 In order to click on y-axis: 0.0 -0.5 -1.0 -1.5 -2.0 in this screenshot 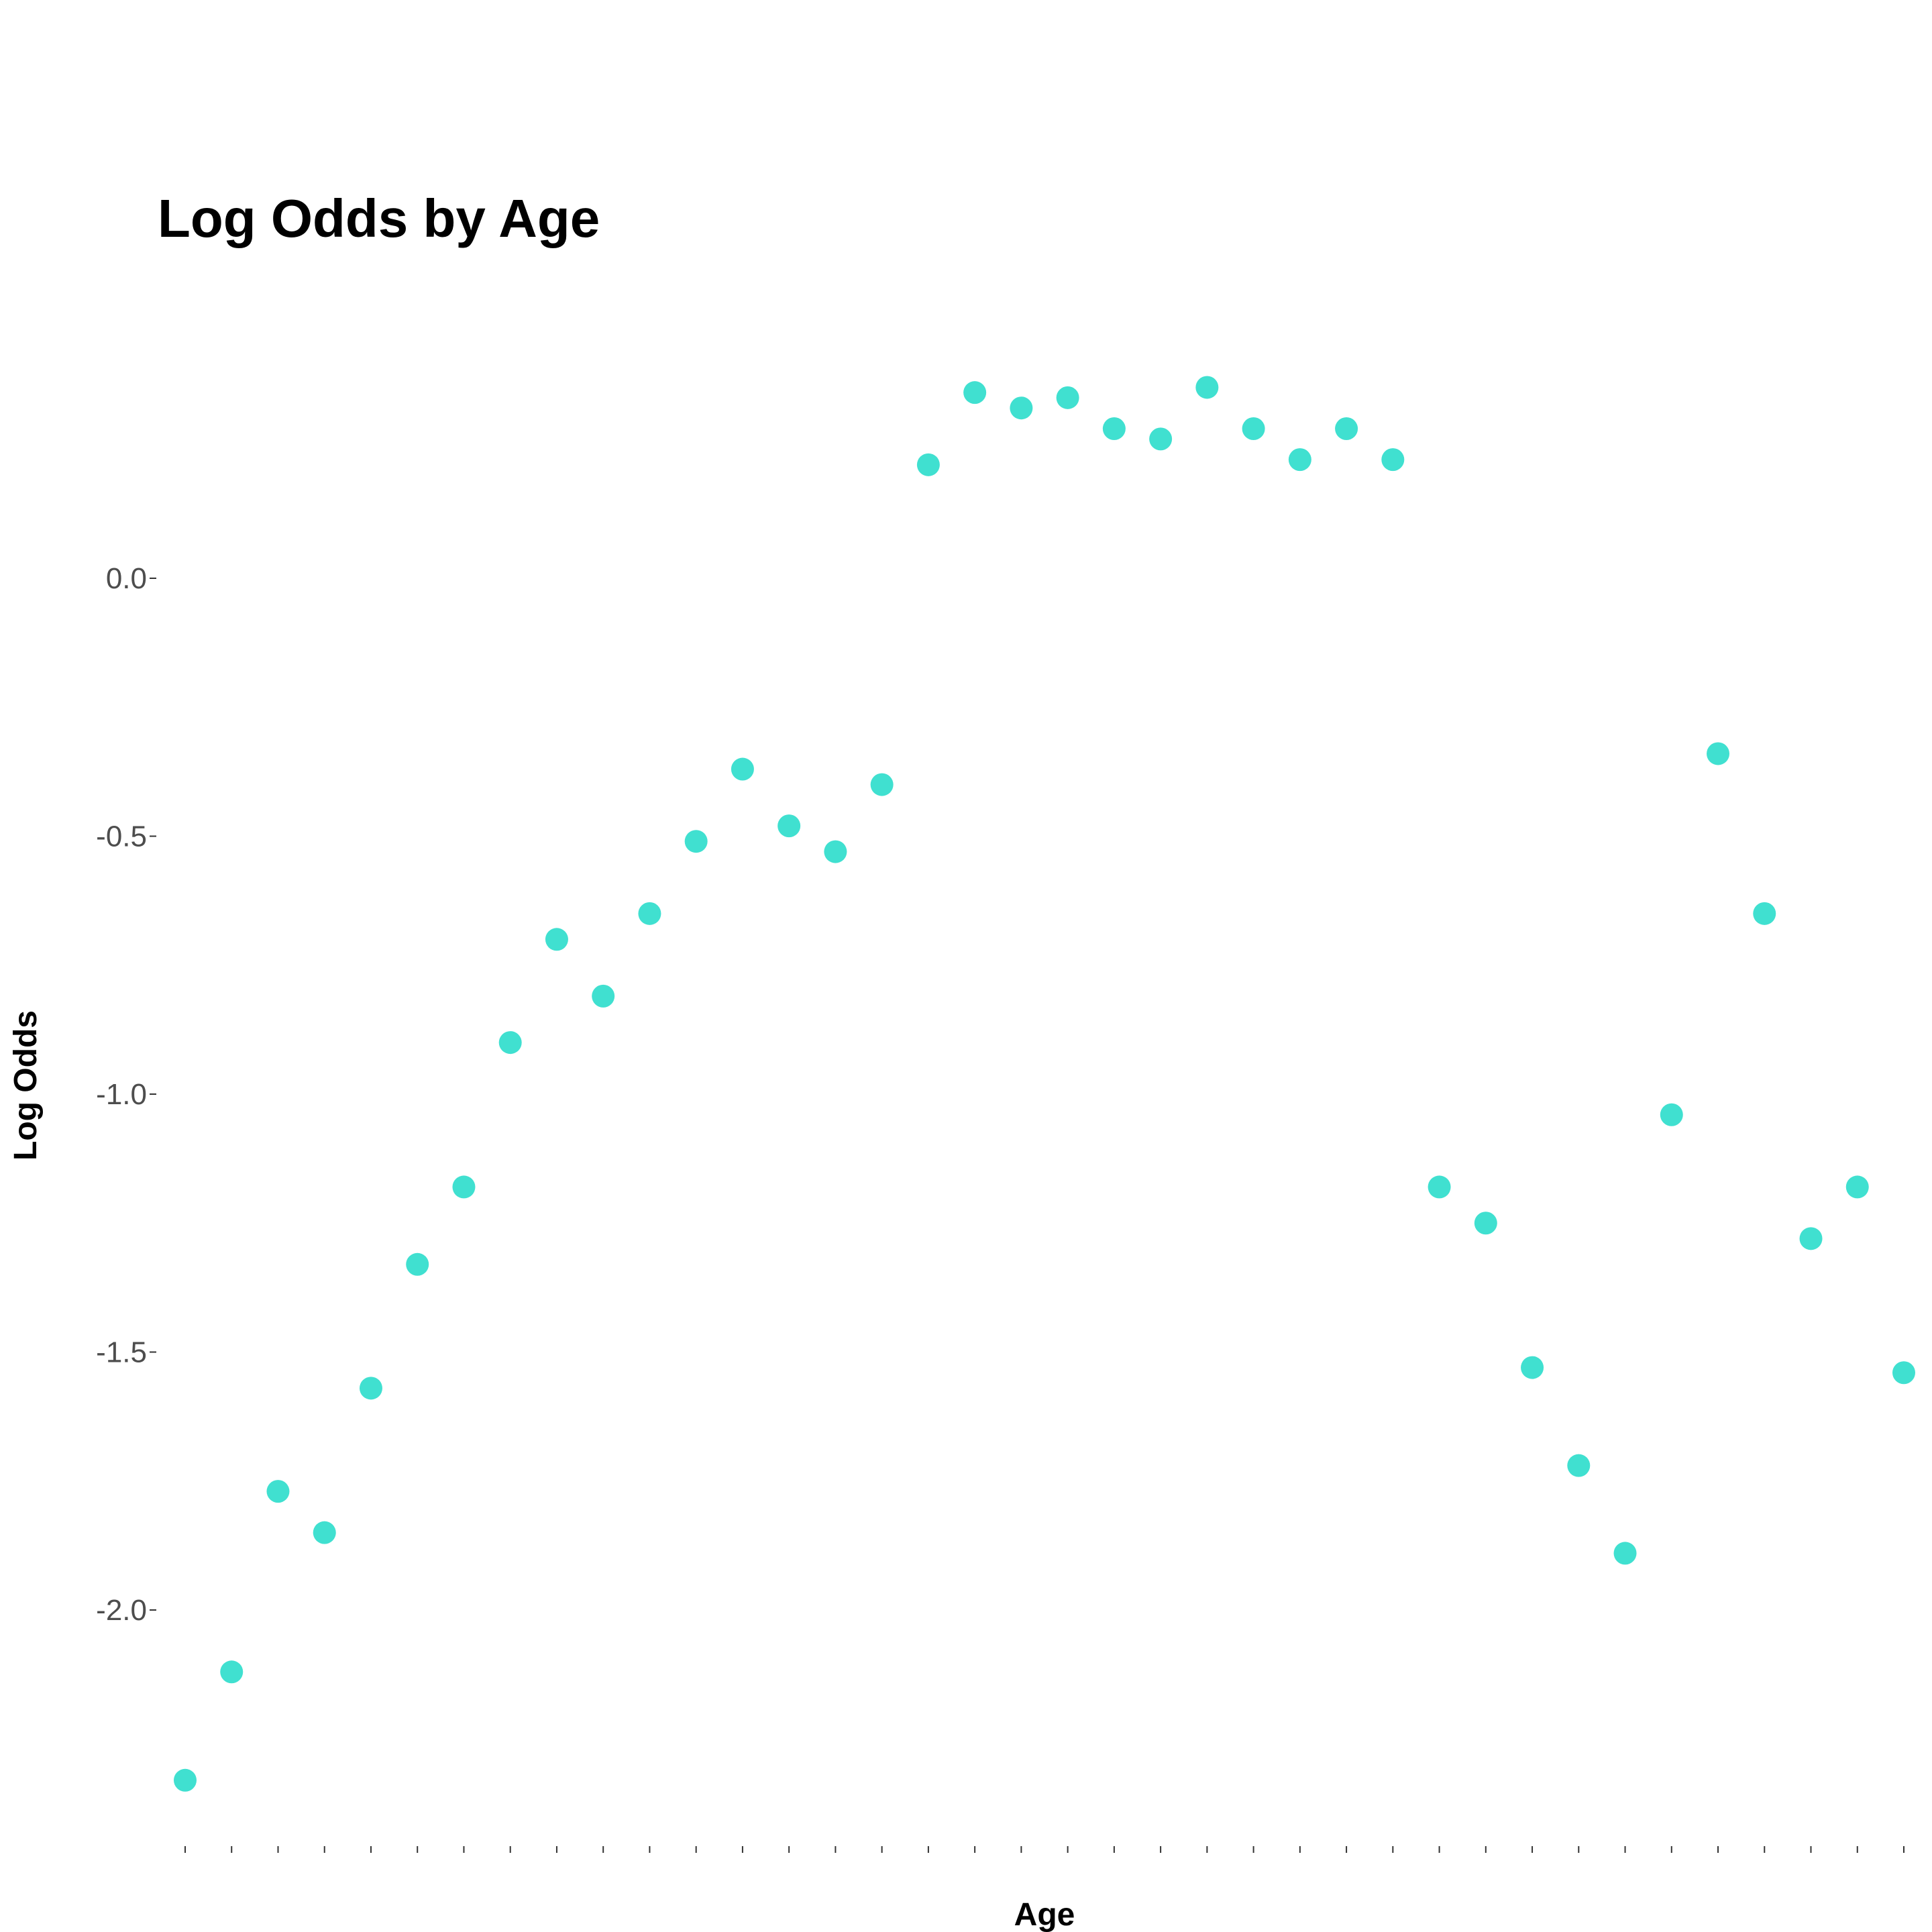, I will do `click(126, 1094)`.